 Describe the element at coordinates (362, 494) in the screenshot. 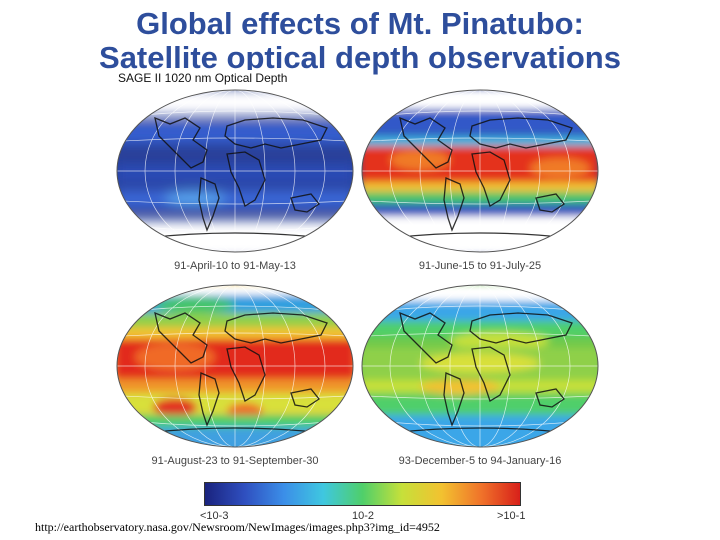

I see `colorbar` at that location.